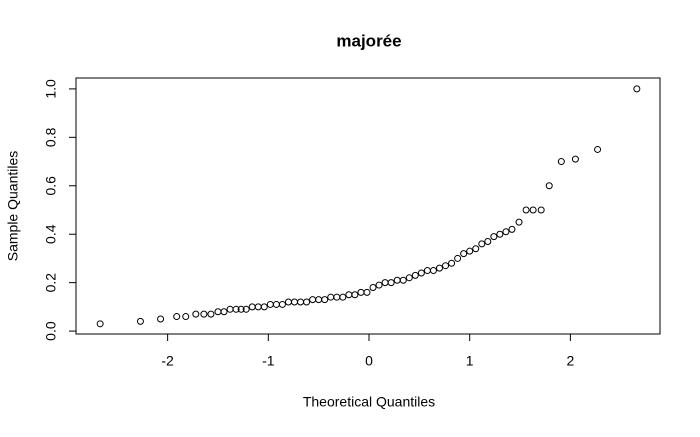  What do you see at coordinates (51, 234) in the screenshot?
I see `y-tick-label: 0.4` at bounding box center [51, 234].